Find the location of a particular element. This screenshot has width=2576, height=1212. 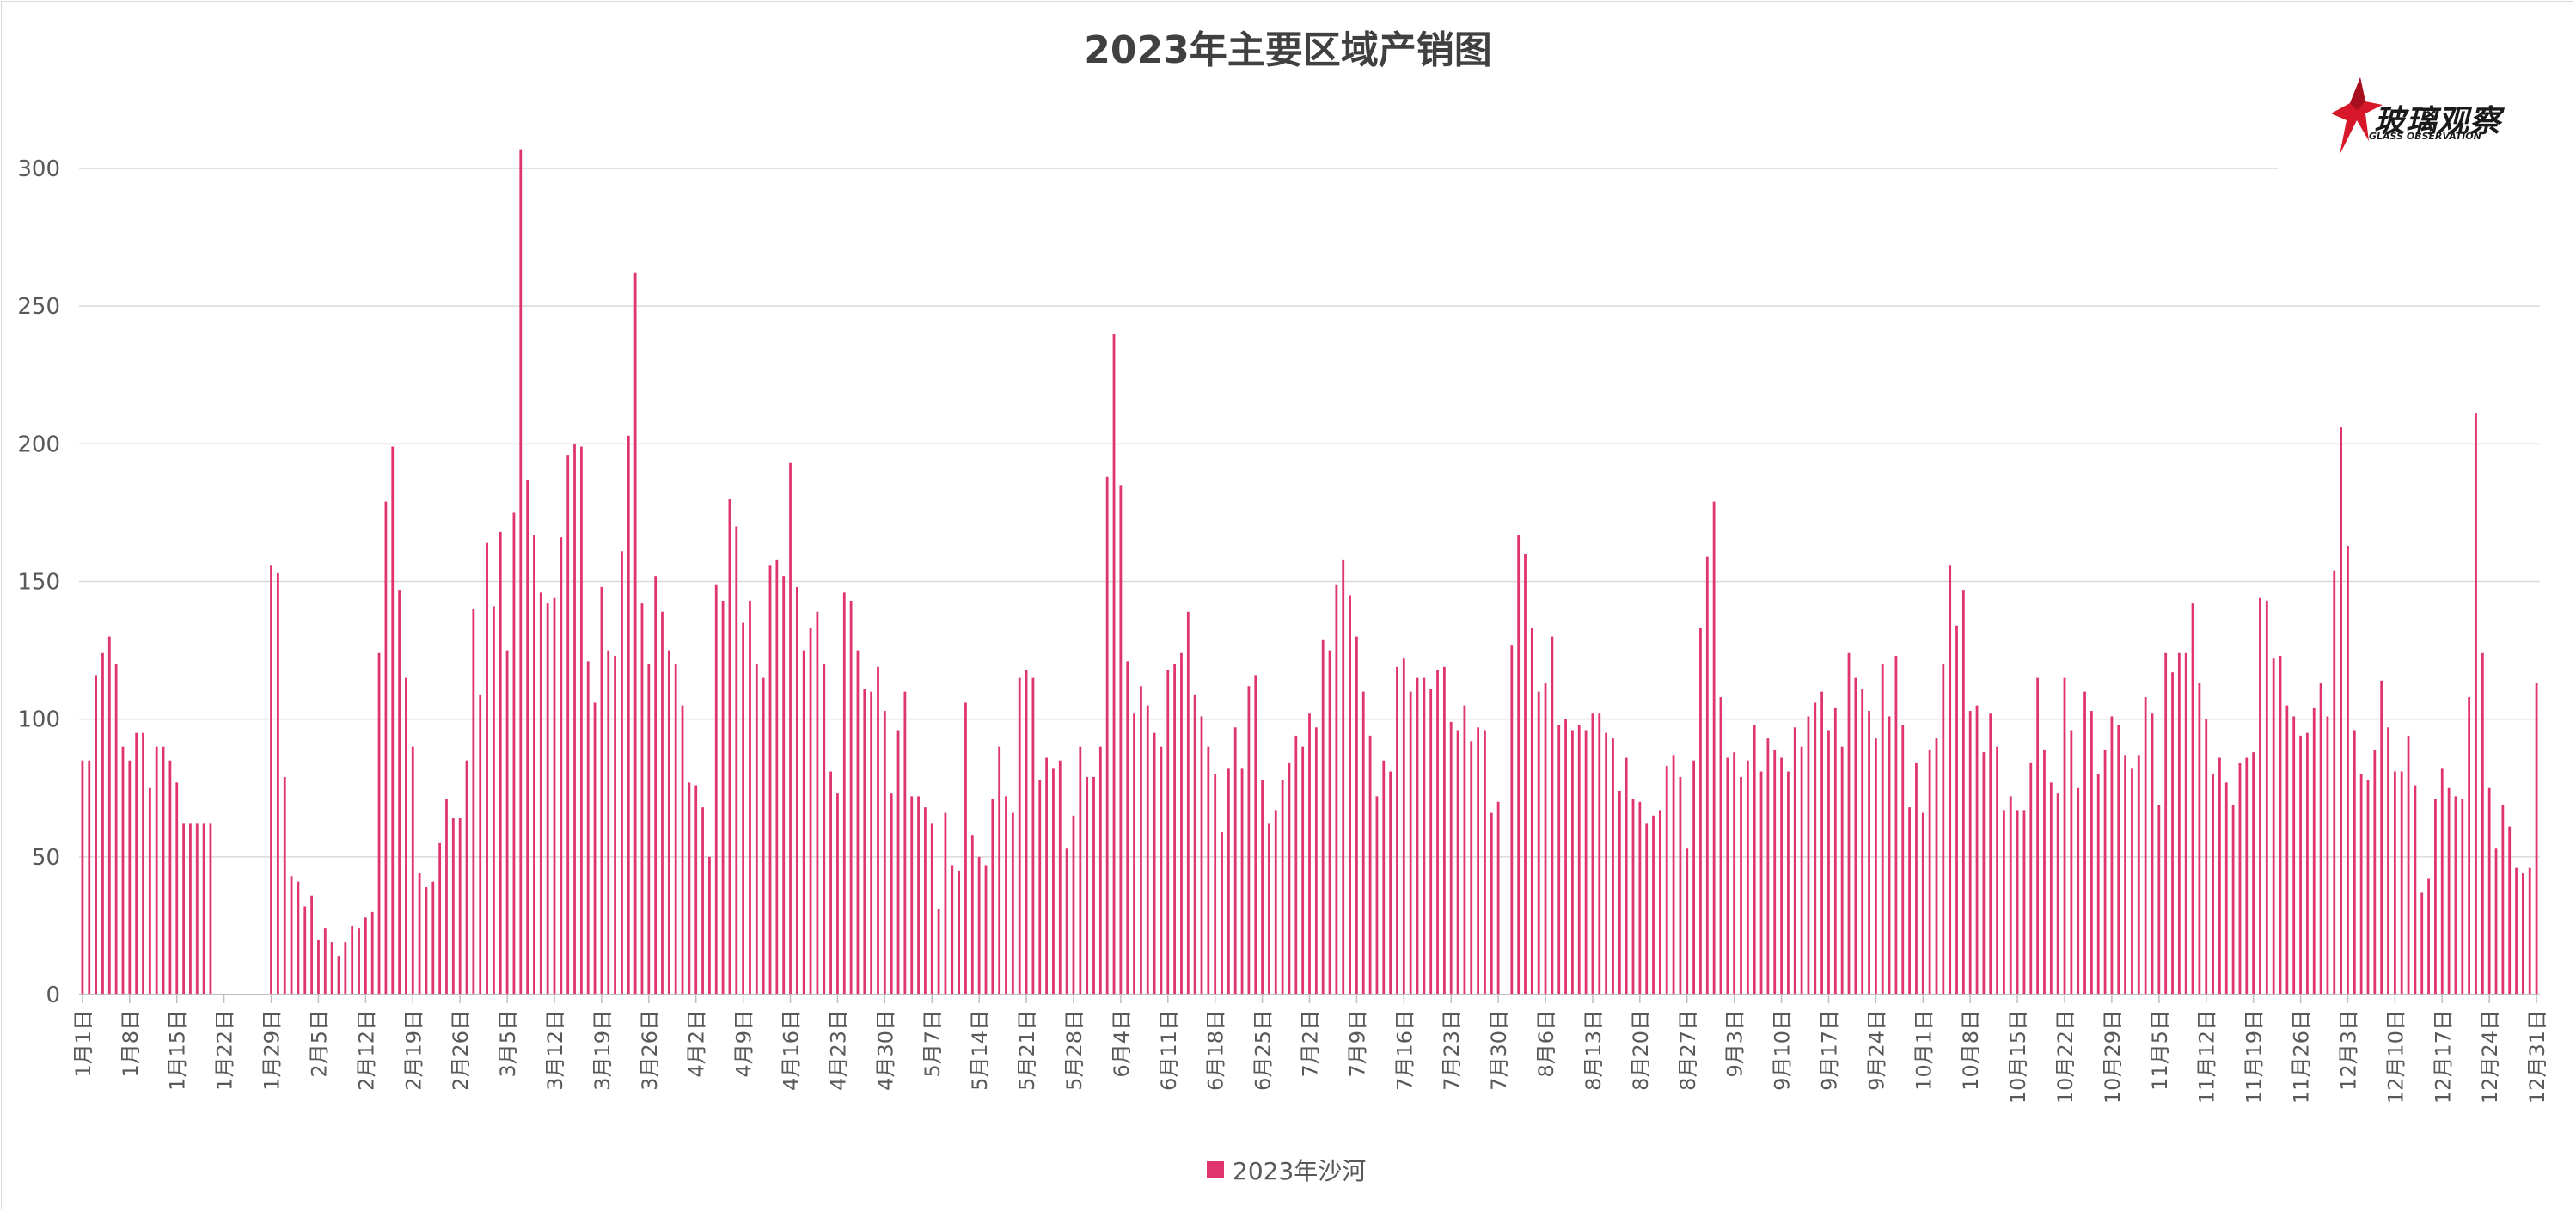

x-tick-label: 7月23日 is located at coordinates (1452, 1050).